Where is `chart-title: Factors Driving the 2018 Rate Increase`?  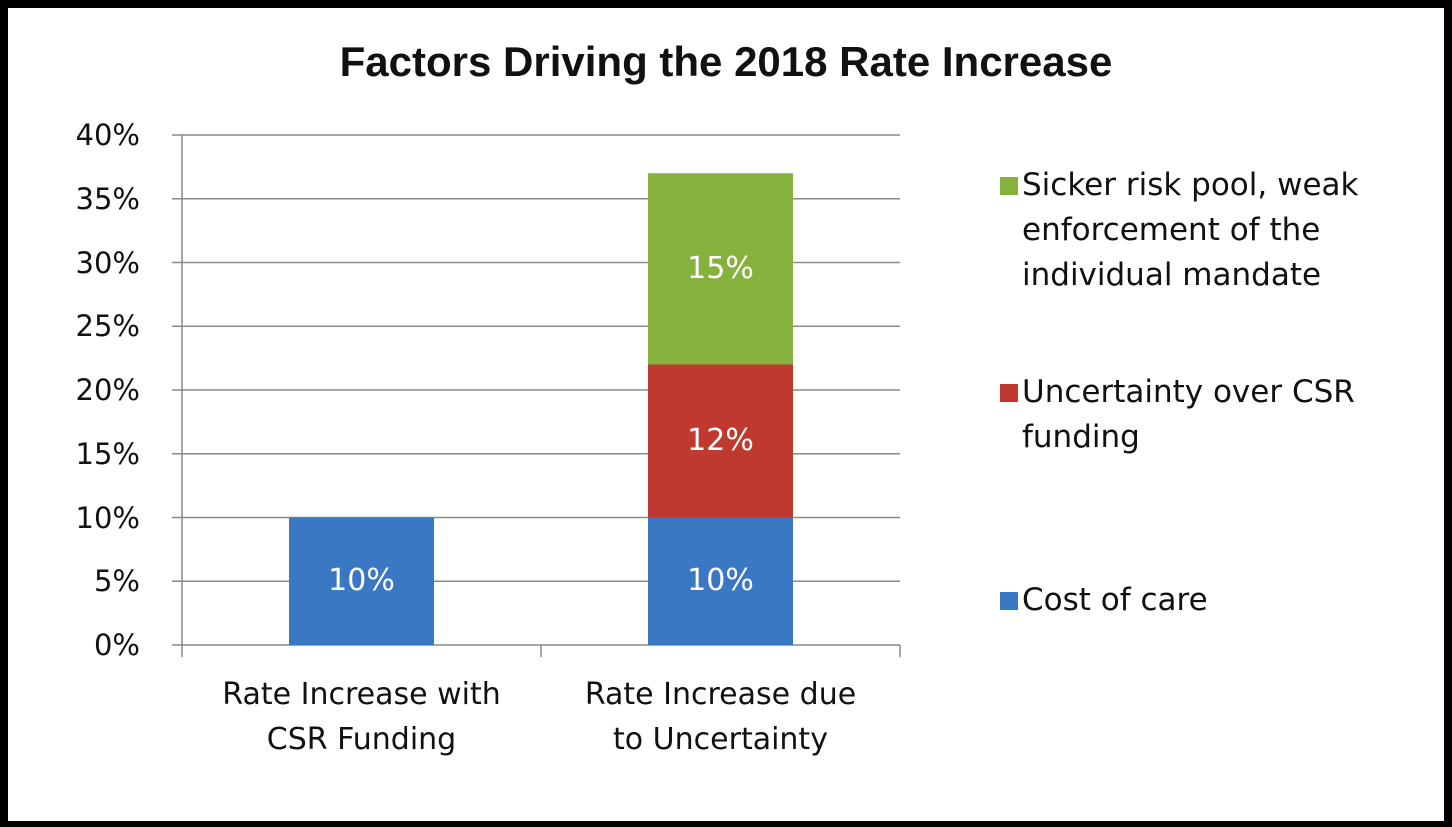 chart-title: Factors Driving the 2018 Rate Increase is located at coordinates (726, 61).